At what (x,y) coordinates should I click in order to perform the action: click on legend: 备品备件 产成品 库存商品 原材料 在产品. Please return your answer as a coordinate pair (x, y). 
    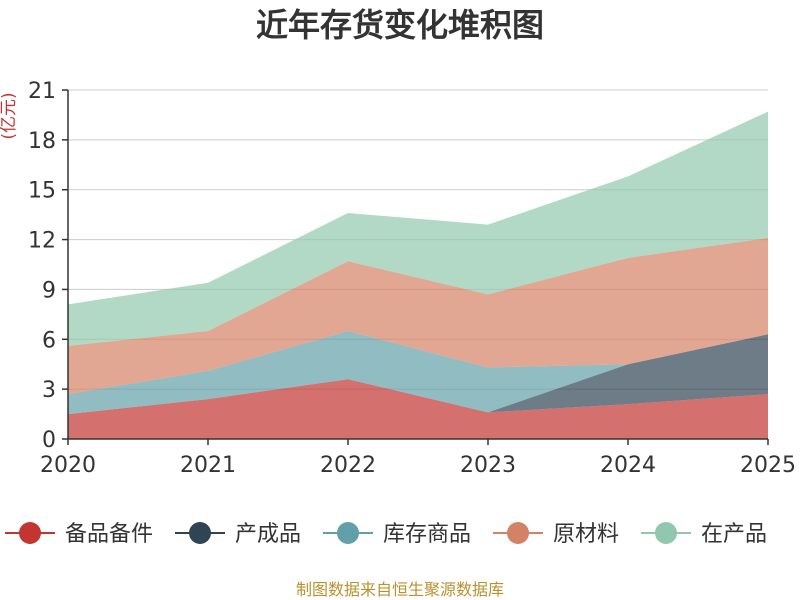
    Looking at the image, I should click on (386, 534).